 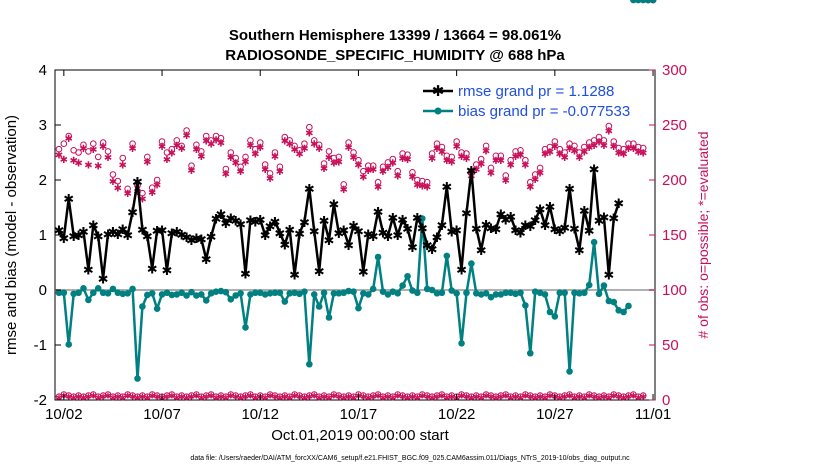 I want to click on x-tick-label: 11/01, so click(x=653, y=414).